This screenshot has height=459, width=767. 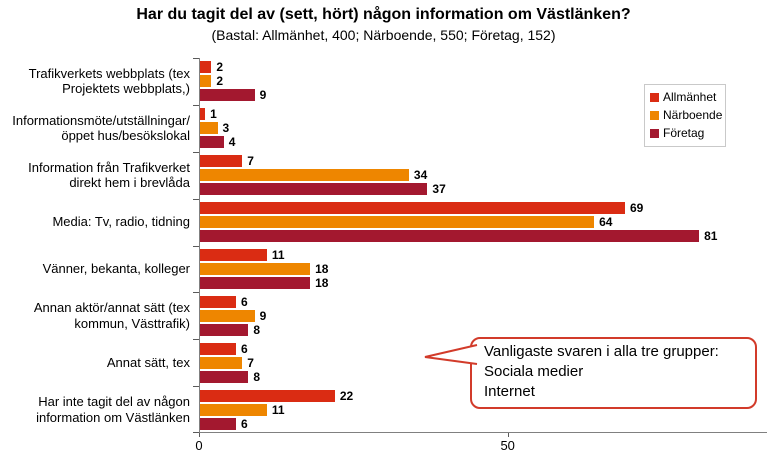 What do you see at coordinates (232, 142) in the screenshot?
I see `value-label: 4` at bounding box center [232, 142].